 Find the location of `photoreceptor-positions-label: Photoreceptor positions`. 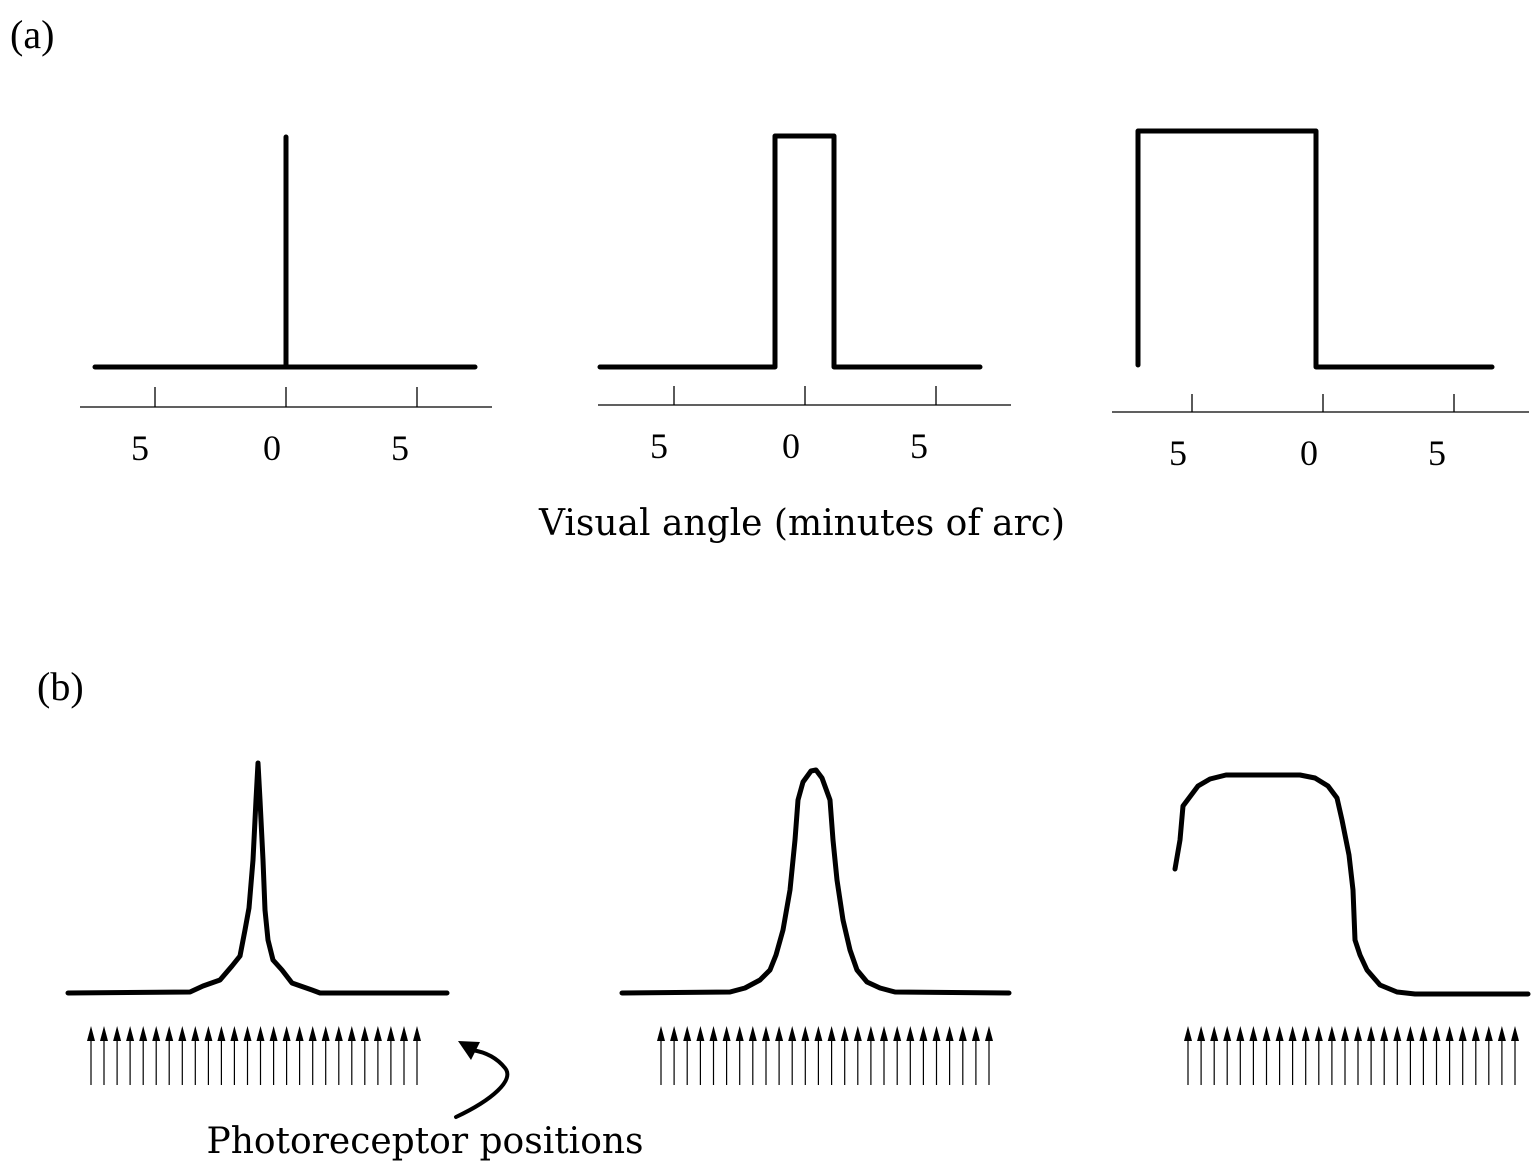

photoreceptor-positions-label: Photoreceptor positions is located at coordinates (424, 1141).